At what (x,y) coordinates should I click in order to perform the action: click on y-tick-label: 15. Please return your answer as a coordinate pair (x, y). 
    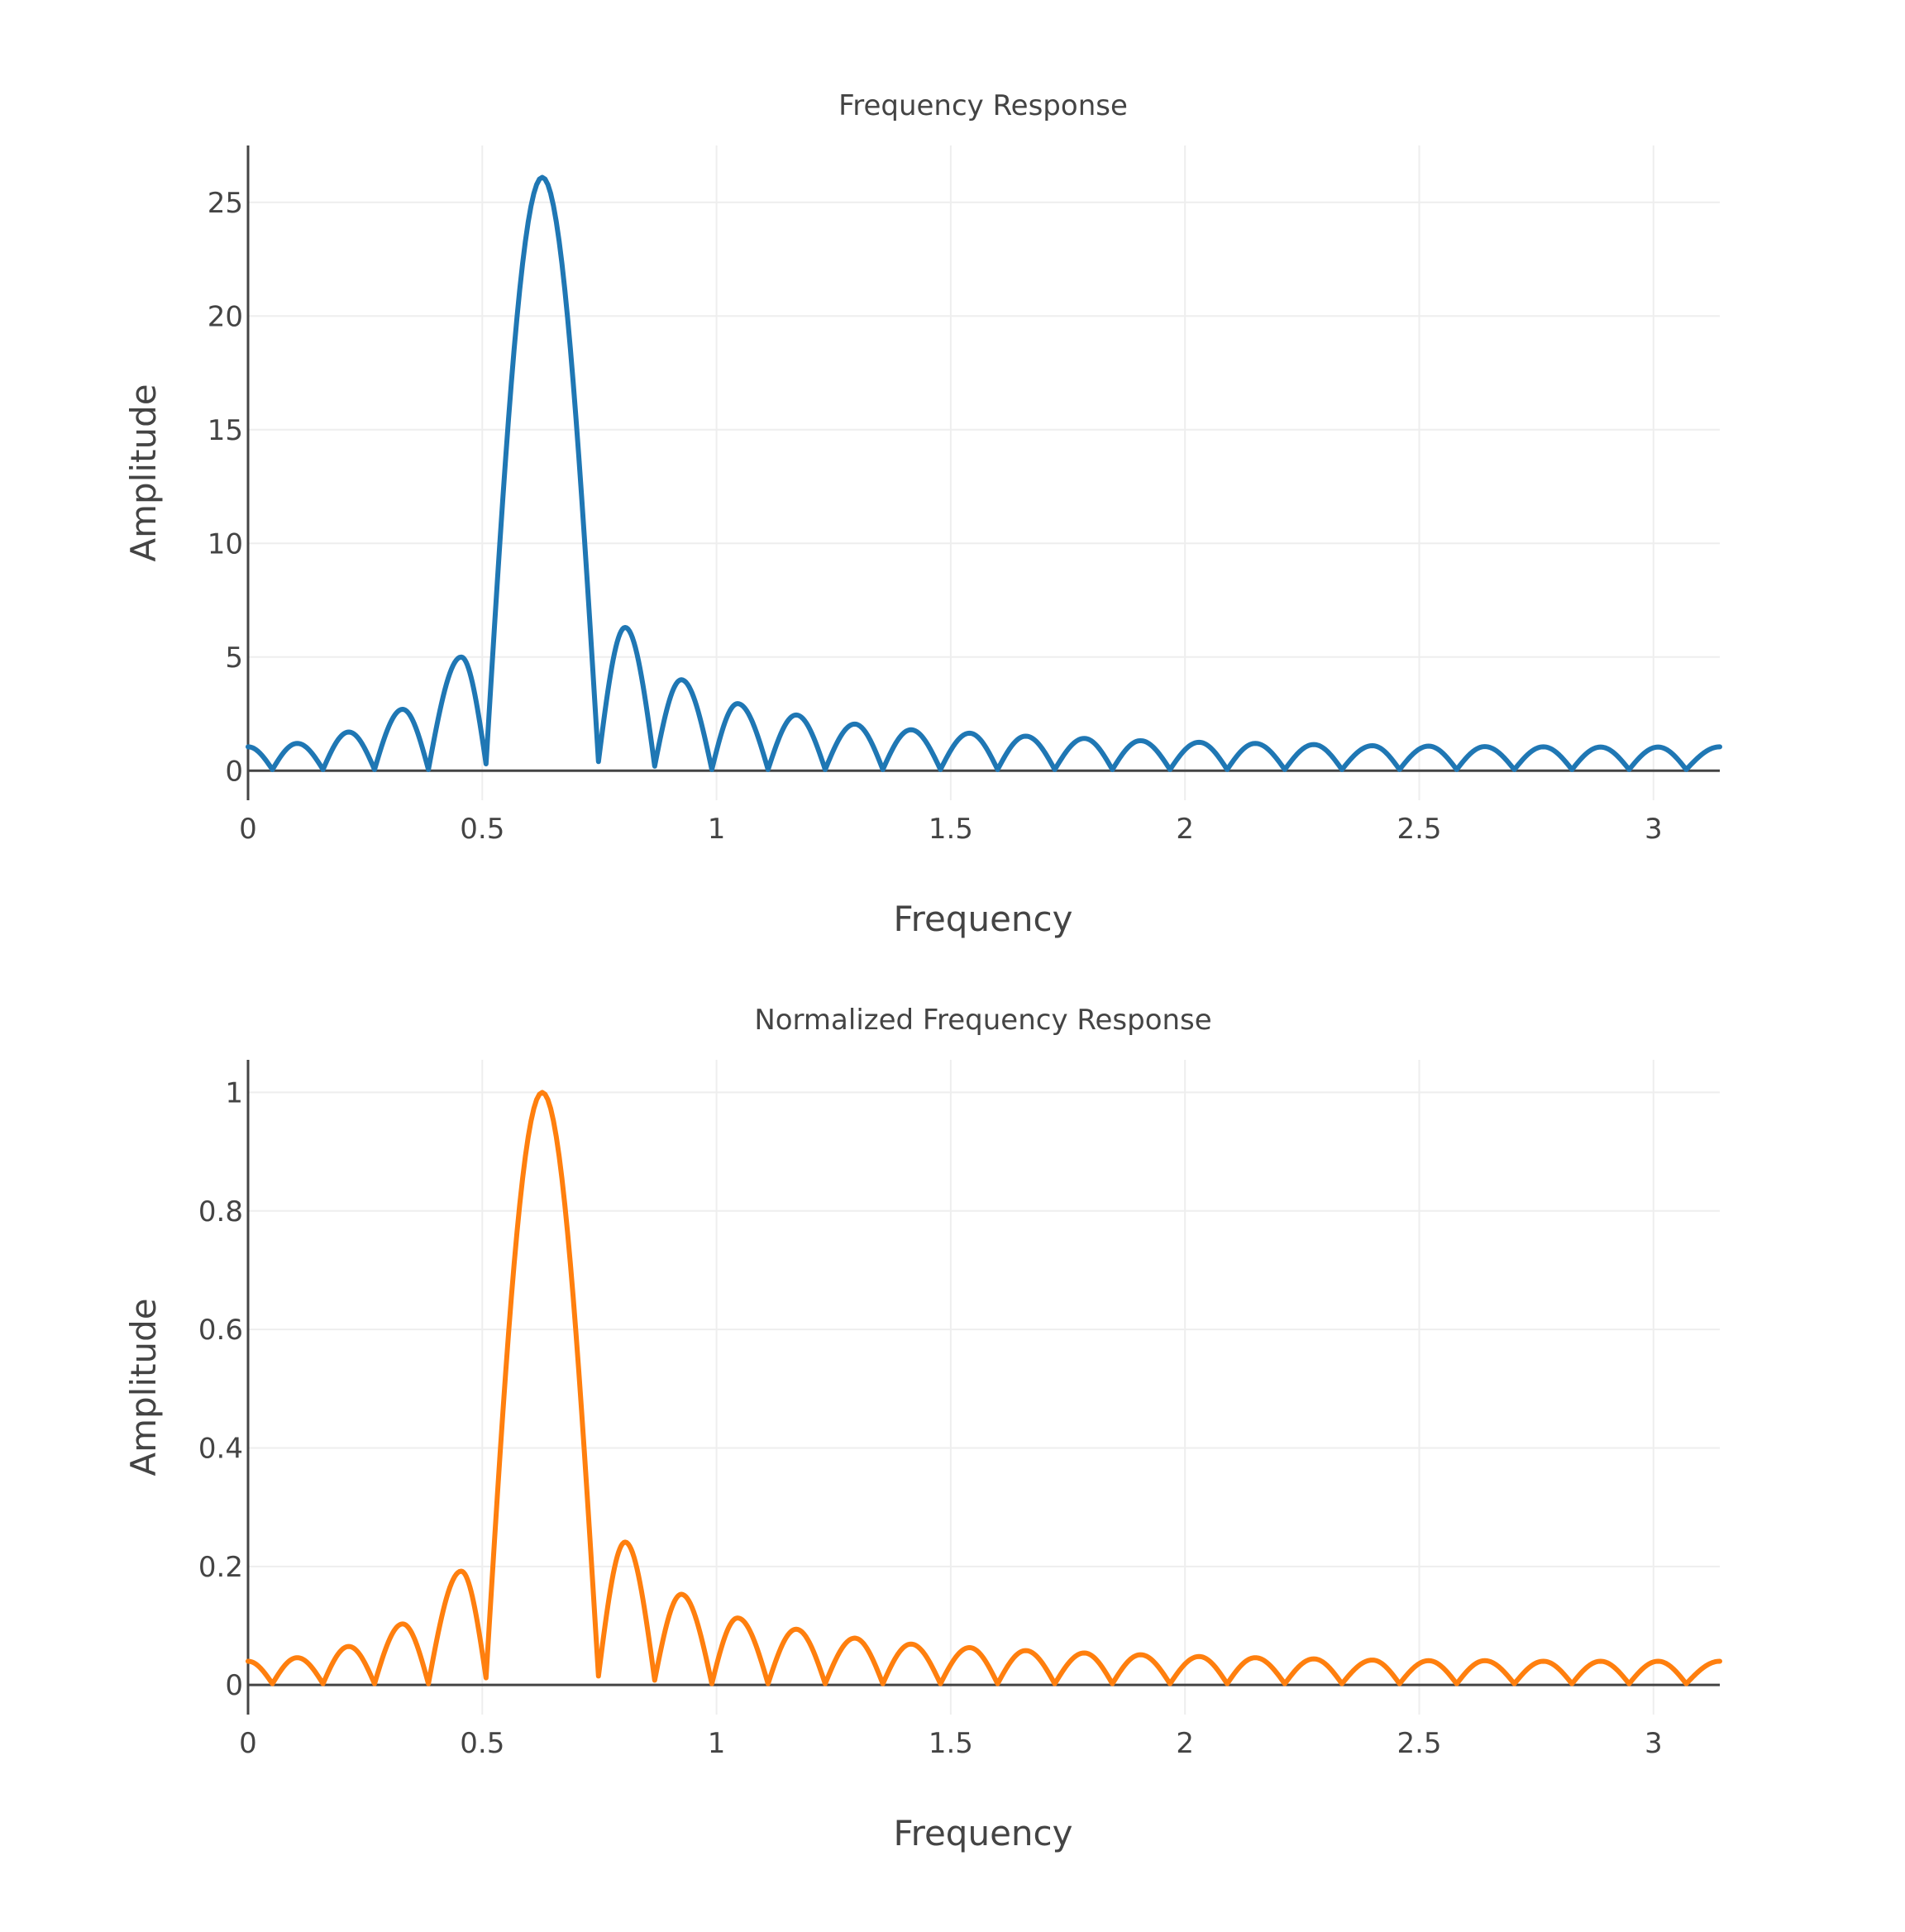
    Looking at the image, I should click on (225, 430).